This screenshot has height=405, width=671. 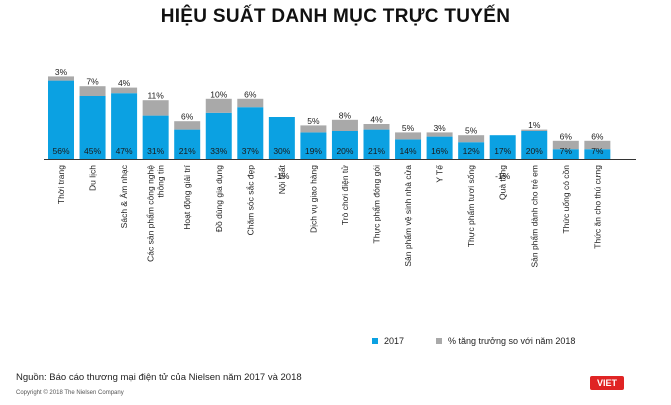 I want to click on legend-label-2017: 2017, so click(x=394, y=341).